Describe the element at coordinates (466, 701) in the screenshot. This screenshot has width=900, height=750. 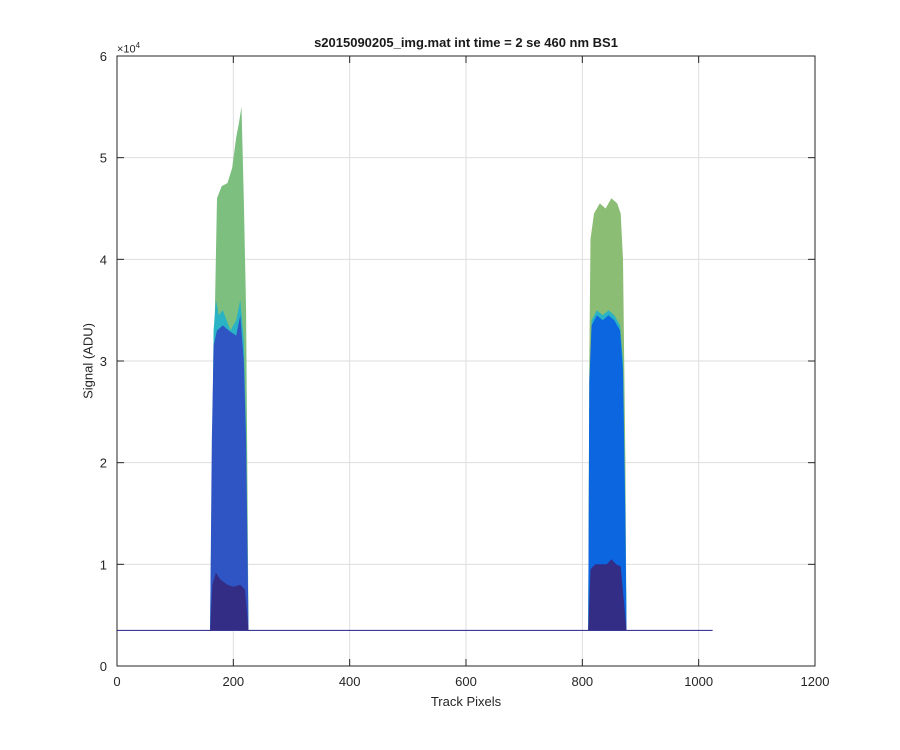
I see `x-axis-label: Track Pixels` at that location.